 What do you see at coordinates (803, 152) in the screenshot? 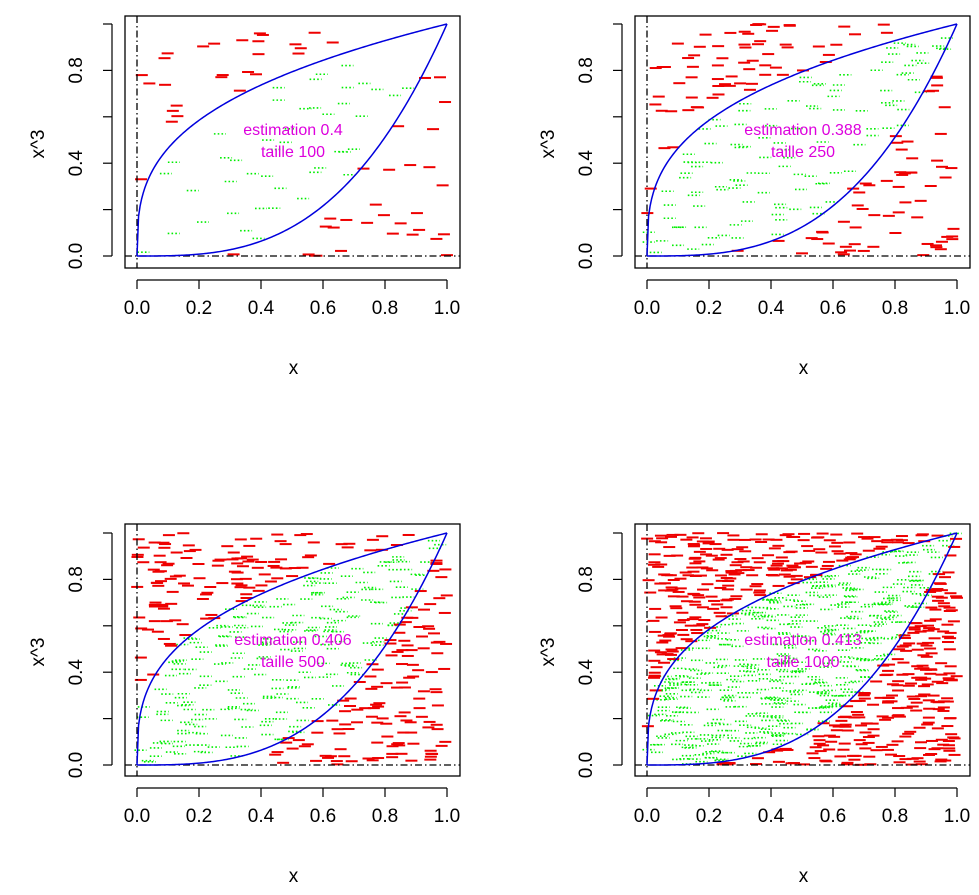
I see `sample-size-label: taille 250` at bounding box center [803, 152].